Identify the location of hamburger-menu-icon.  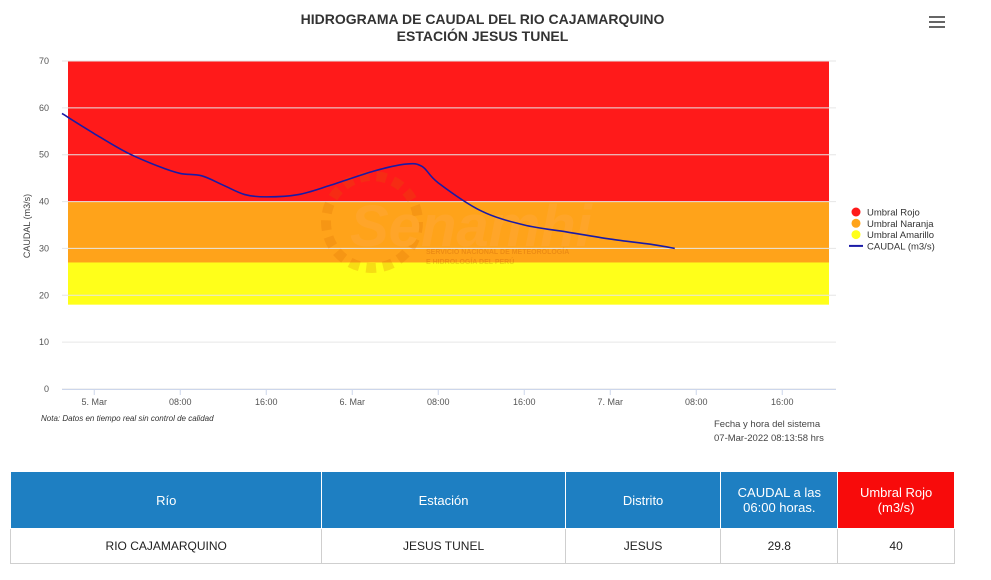
(937, 22).